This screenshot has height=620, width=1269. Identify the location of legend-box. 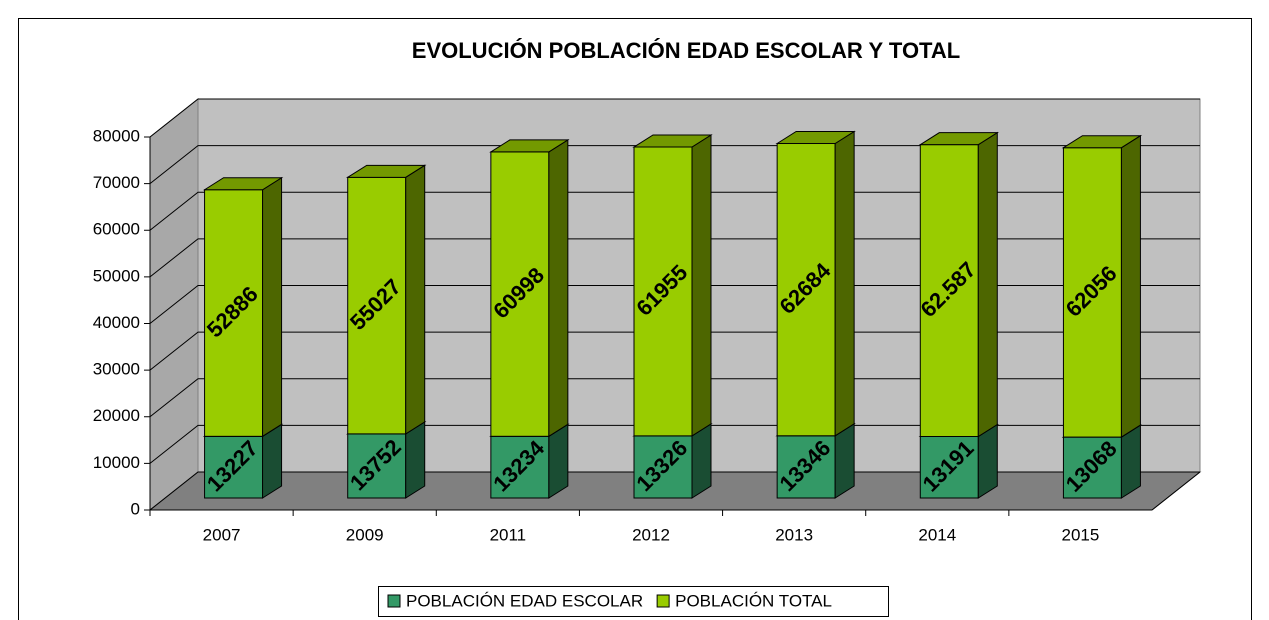
(633, 601).